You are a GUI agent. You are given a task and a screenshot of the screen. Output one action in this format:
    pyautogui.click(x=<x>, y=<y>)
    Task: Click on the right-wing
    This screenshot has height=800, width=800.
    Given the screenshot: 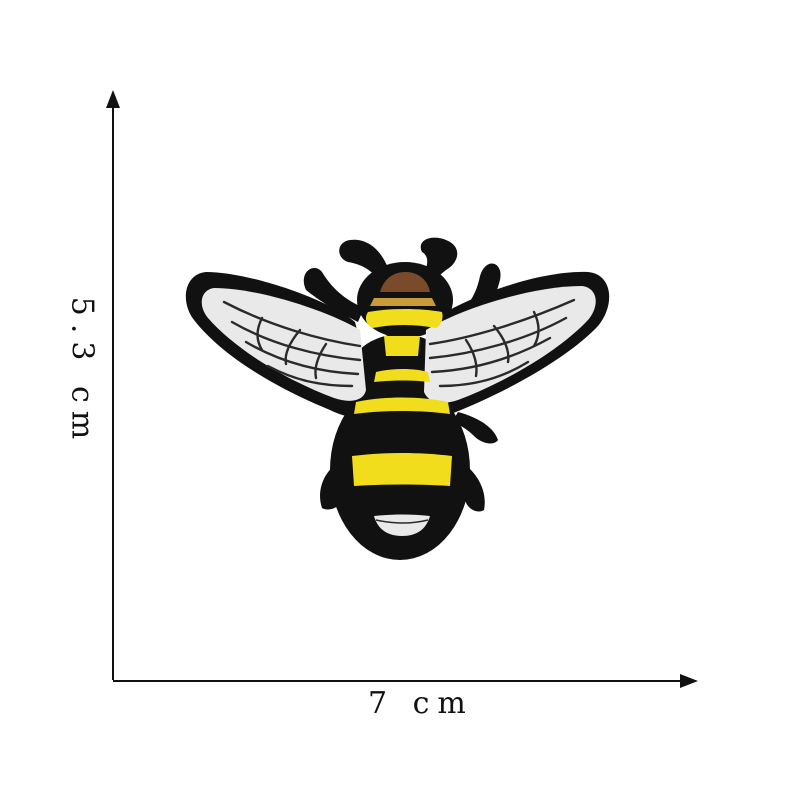 What is the action you would take?
    pyautogui.click(x=510, y=344)
    